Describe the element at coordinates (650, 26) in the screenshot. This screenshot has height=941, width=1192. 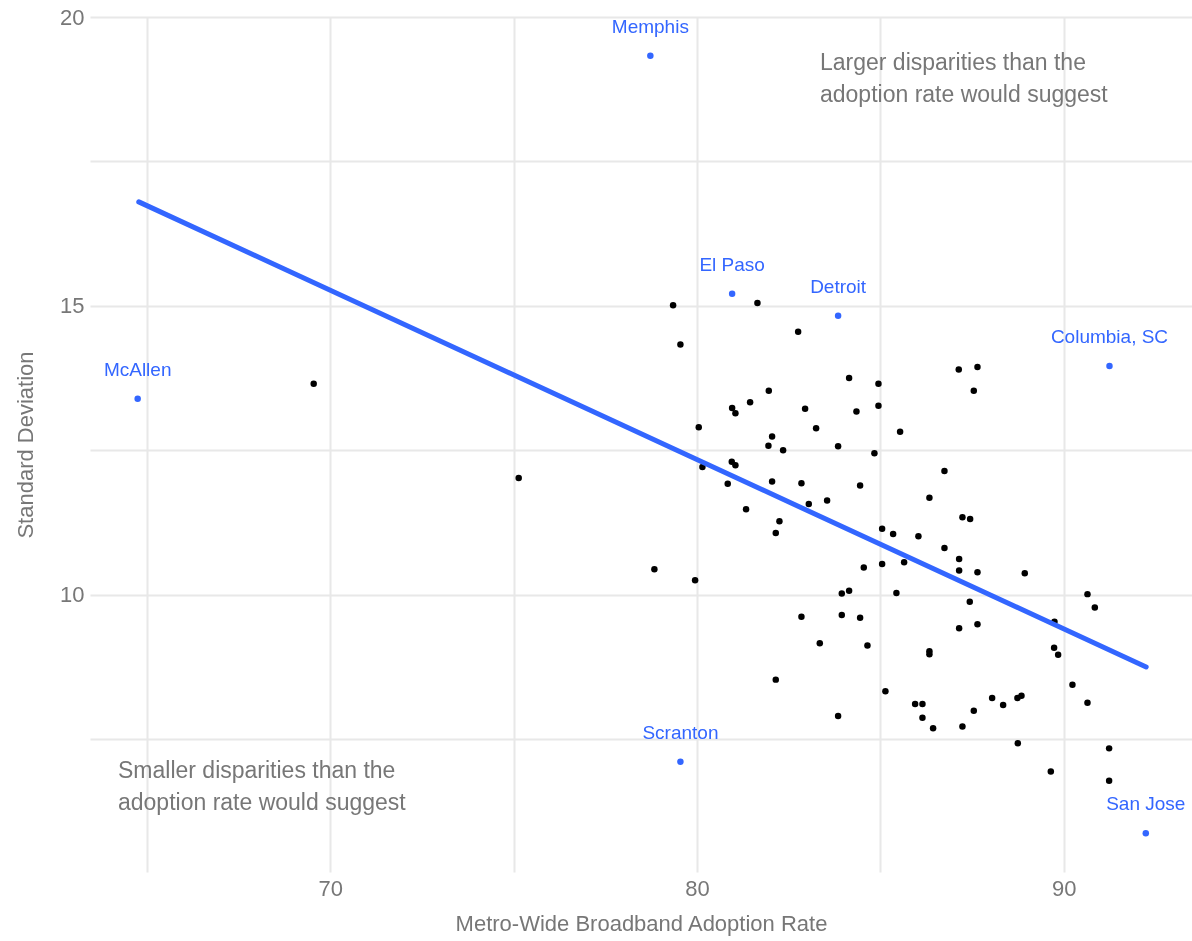
I see `annotation: Memphis` at that location.